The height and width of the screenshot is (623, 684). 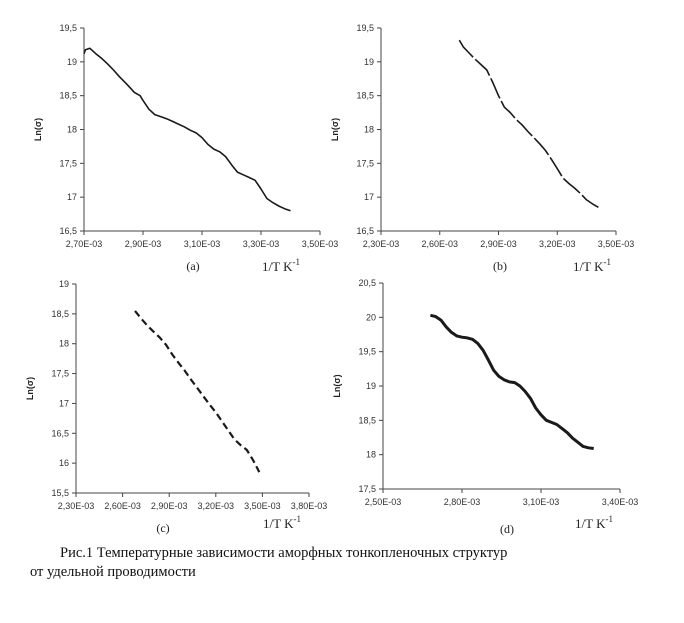 What do you see at coordinates (371, 317) in the screenshot?
I see `chart-4-y-tick-label: 20` at bounding box center [371, 317].